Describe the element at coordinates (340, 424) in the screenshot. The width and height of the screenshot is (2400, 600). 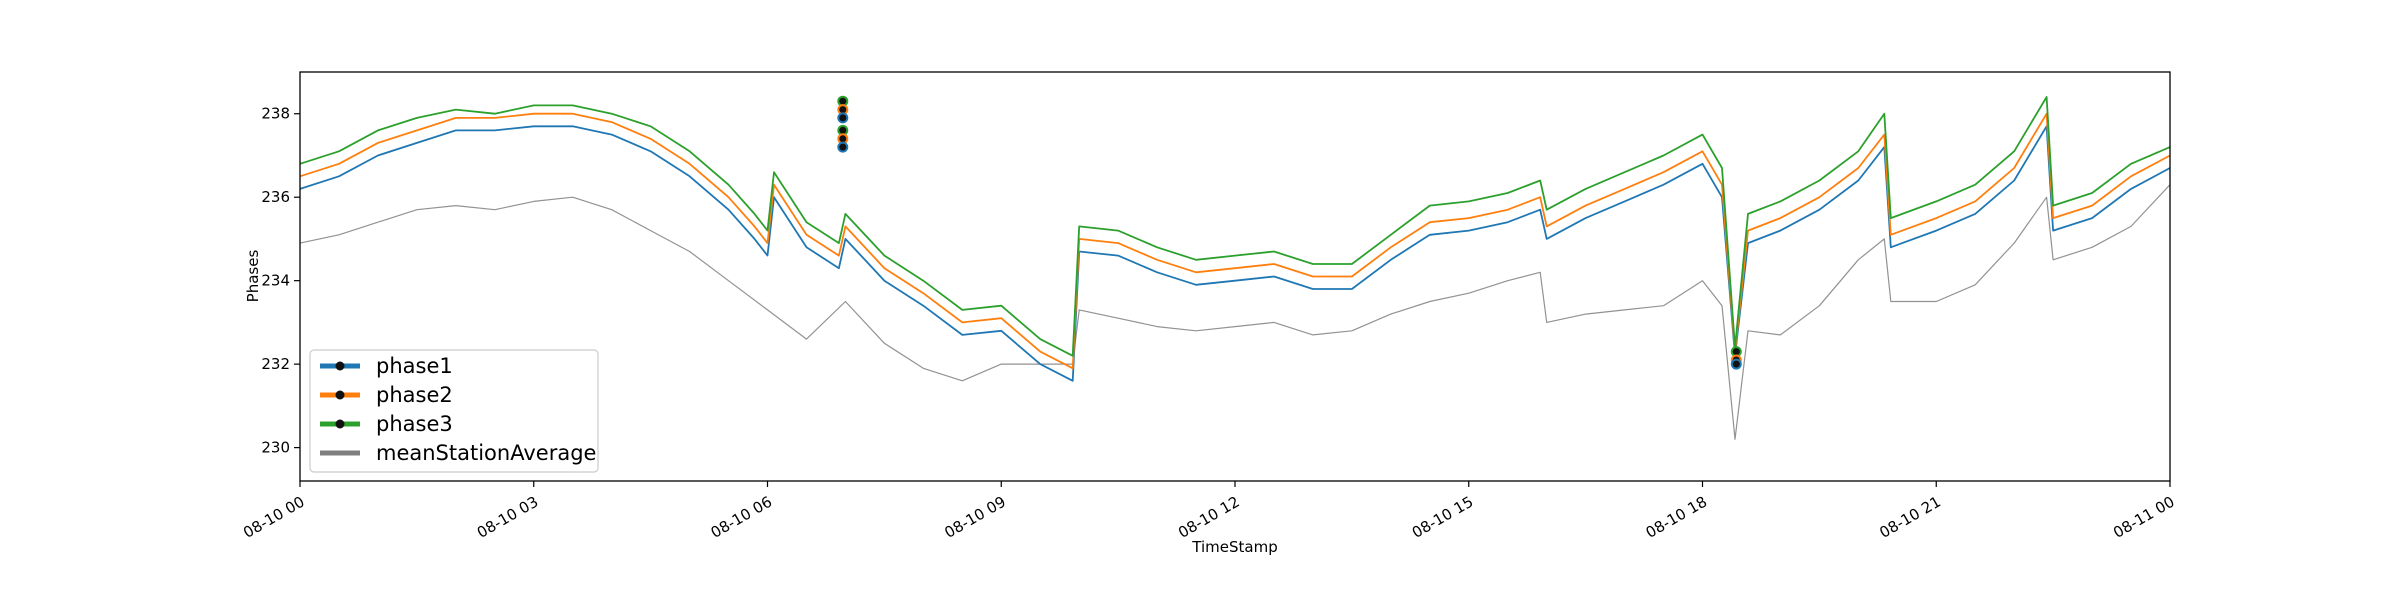
I see `legend-marker-phase3` at that location.